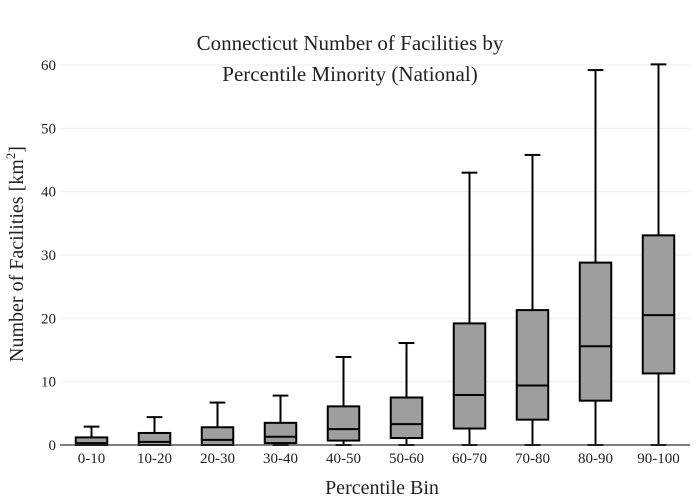 The image size is (700, 500). I want to click on chart-title-line-2: Percentile Minority (National), so click(349, 74).